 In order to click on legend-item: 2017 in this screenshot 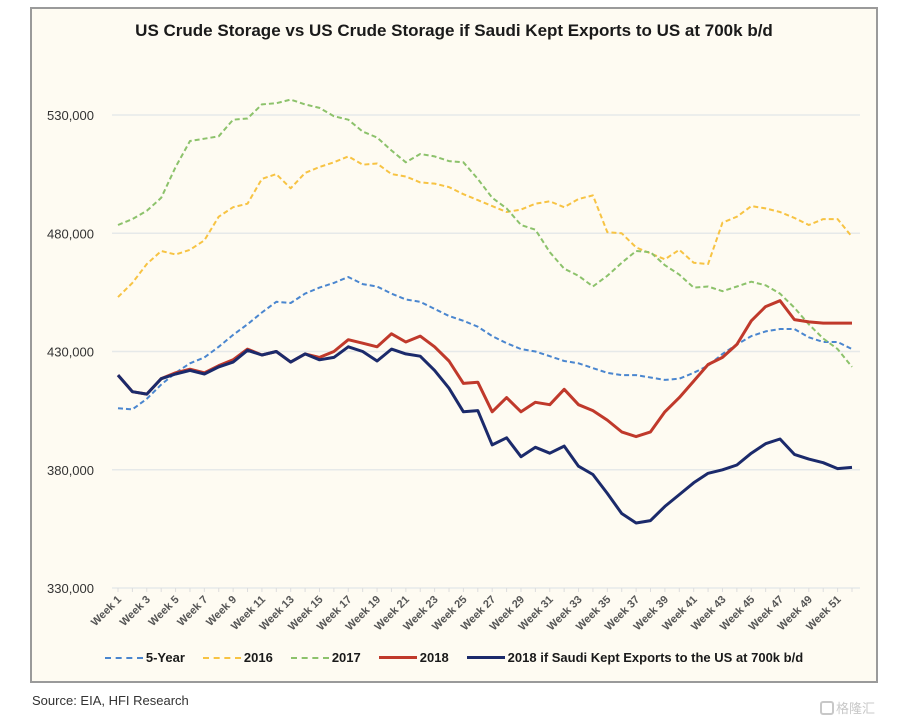, I will do `click(325, 657)`.